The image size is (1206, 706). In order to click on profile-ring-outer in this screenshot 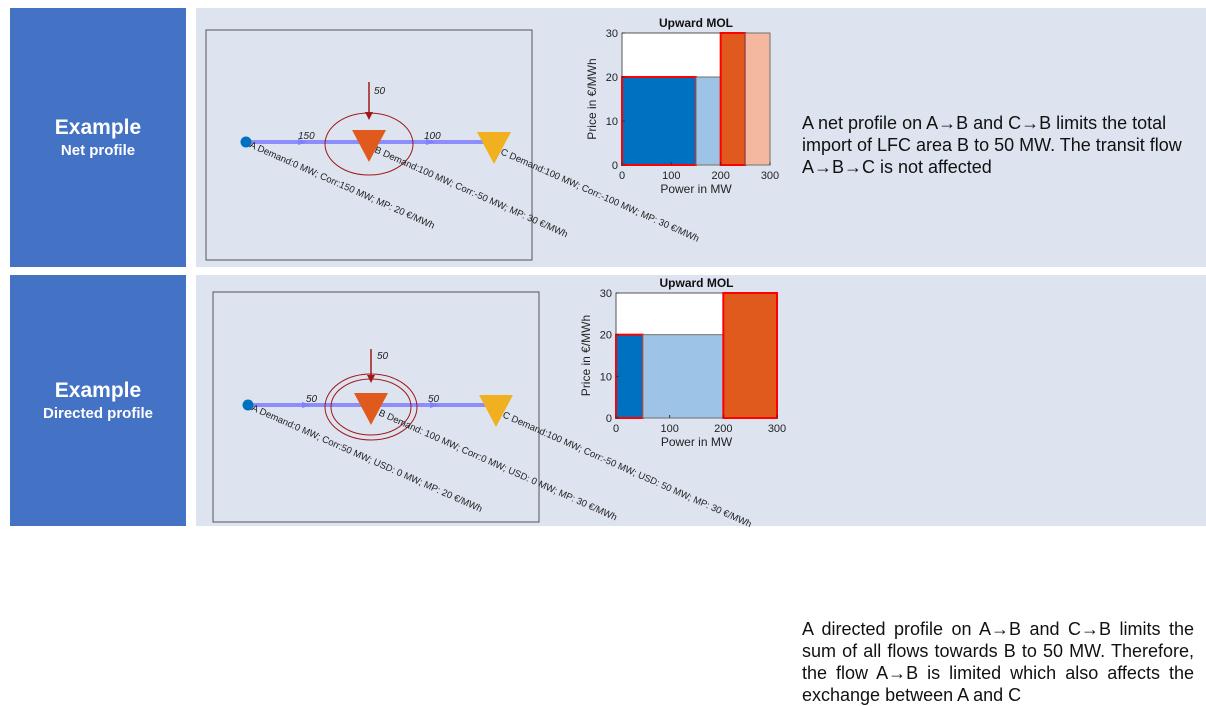, I will do `click(371, 407)`.